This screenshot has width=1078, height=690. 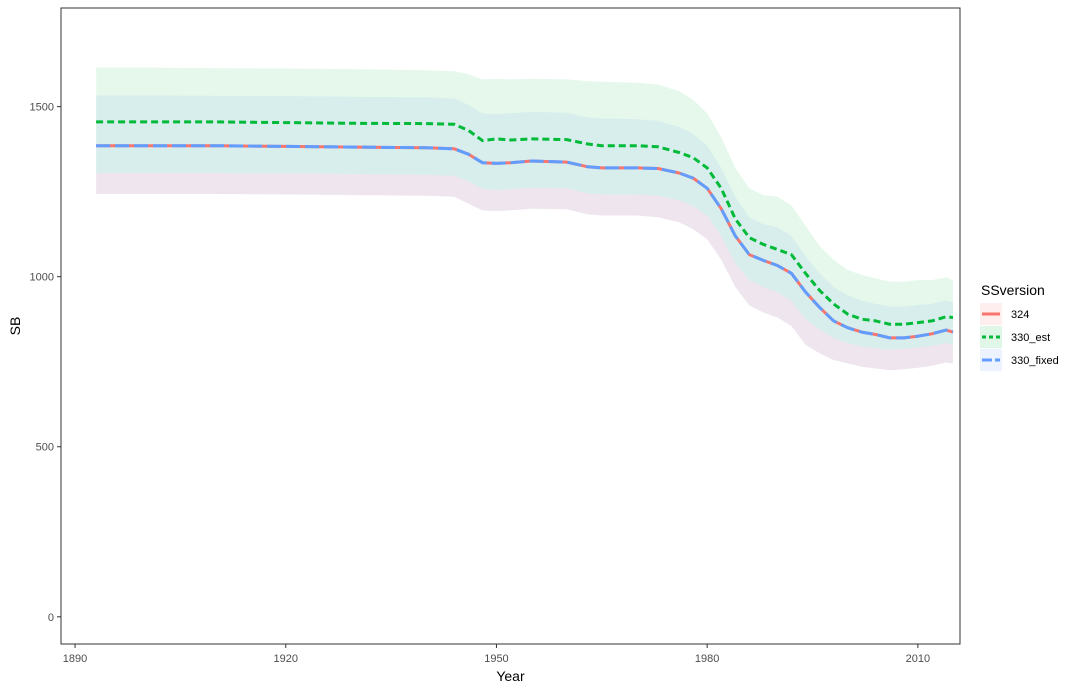 What do you see at coordinates (496, 659) in the screenshot?
I see `x-tick-label: 1950` at bounding box center [496, 659].